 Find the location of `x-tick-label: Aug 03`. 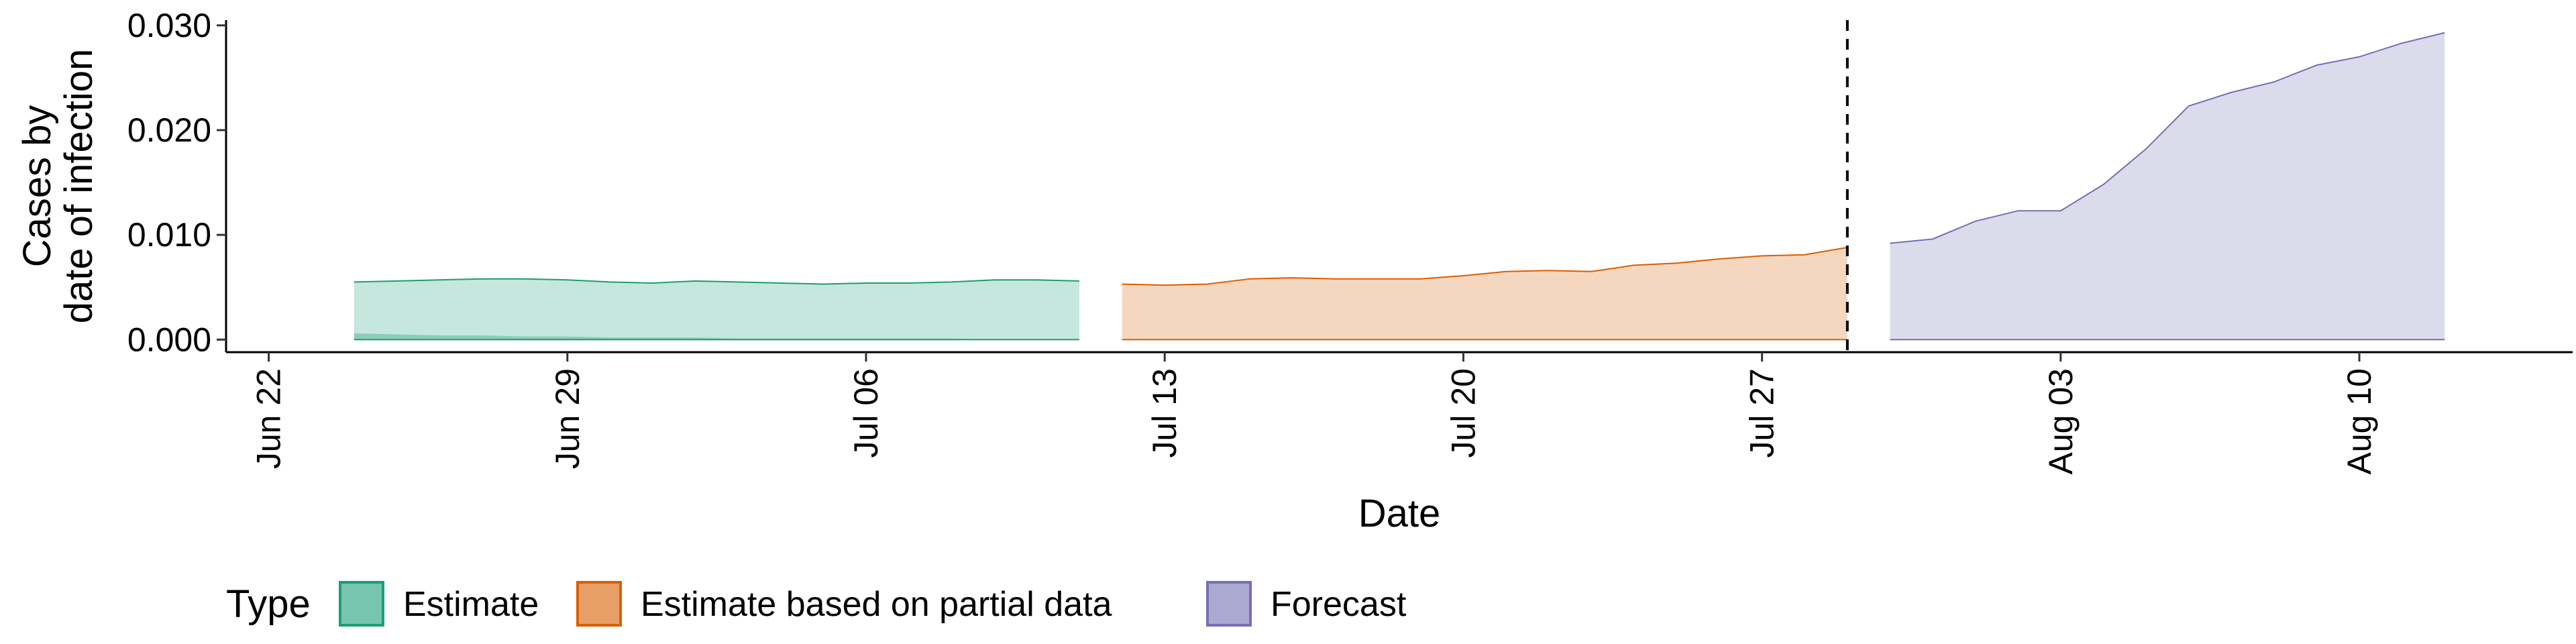

x-tick-label: Aug 03 is located at coordinates (2061, 421).